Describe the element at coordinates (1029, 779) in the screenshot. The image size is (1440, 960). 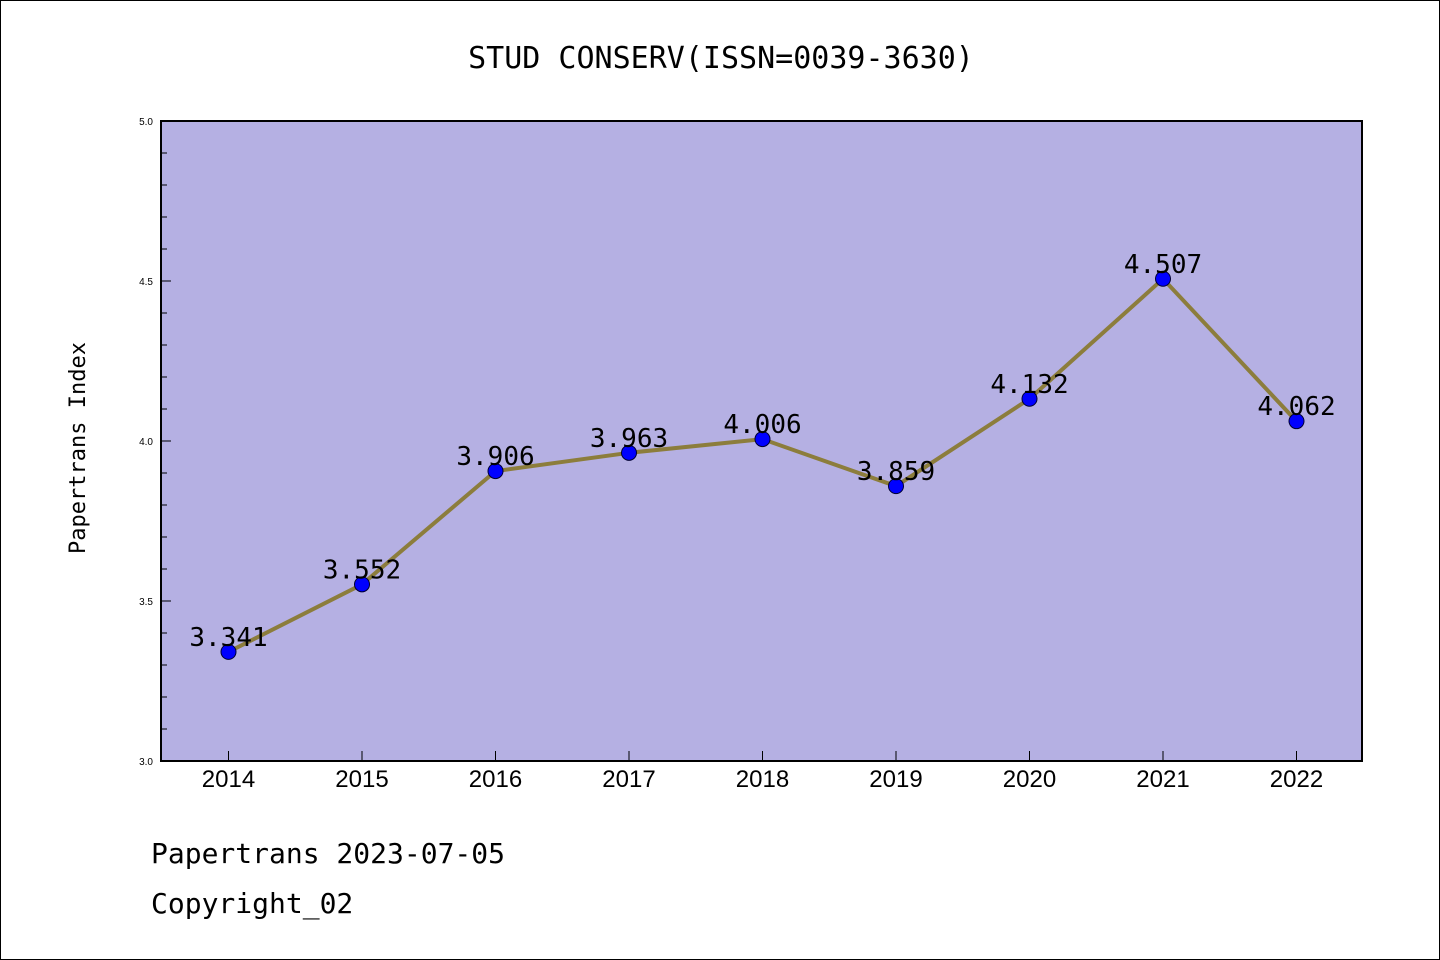
I see `x-tick-label: 2020` at that location.